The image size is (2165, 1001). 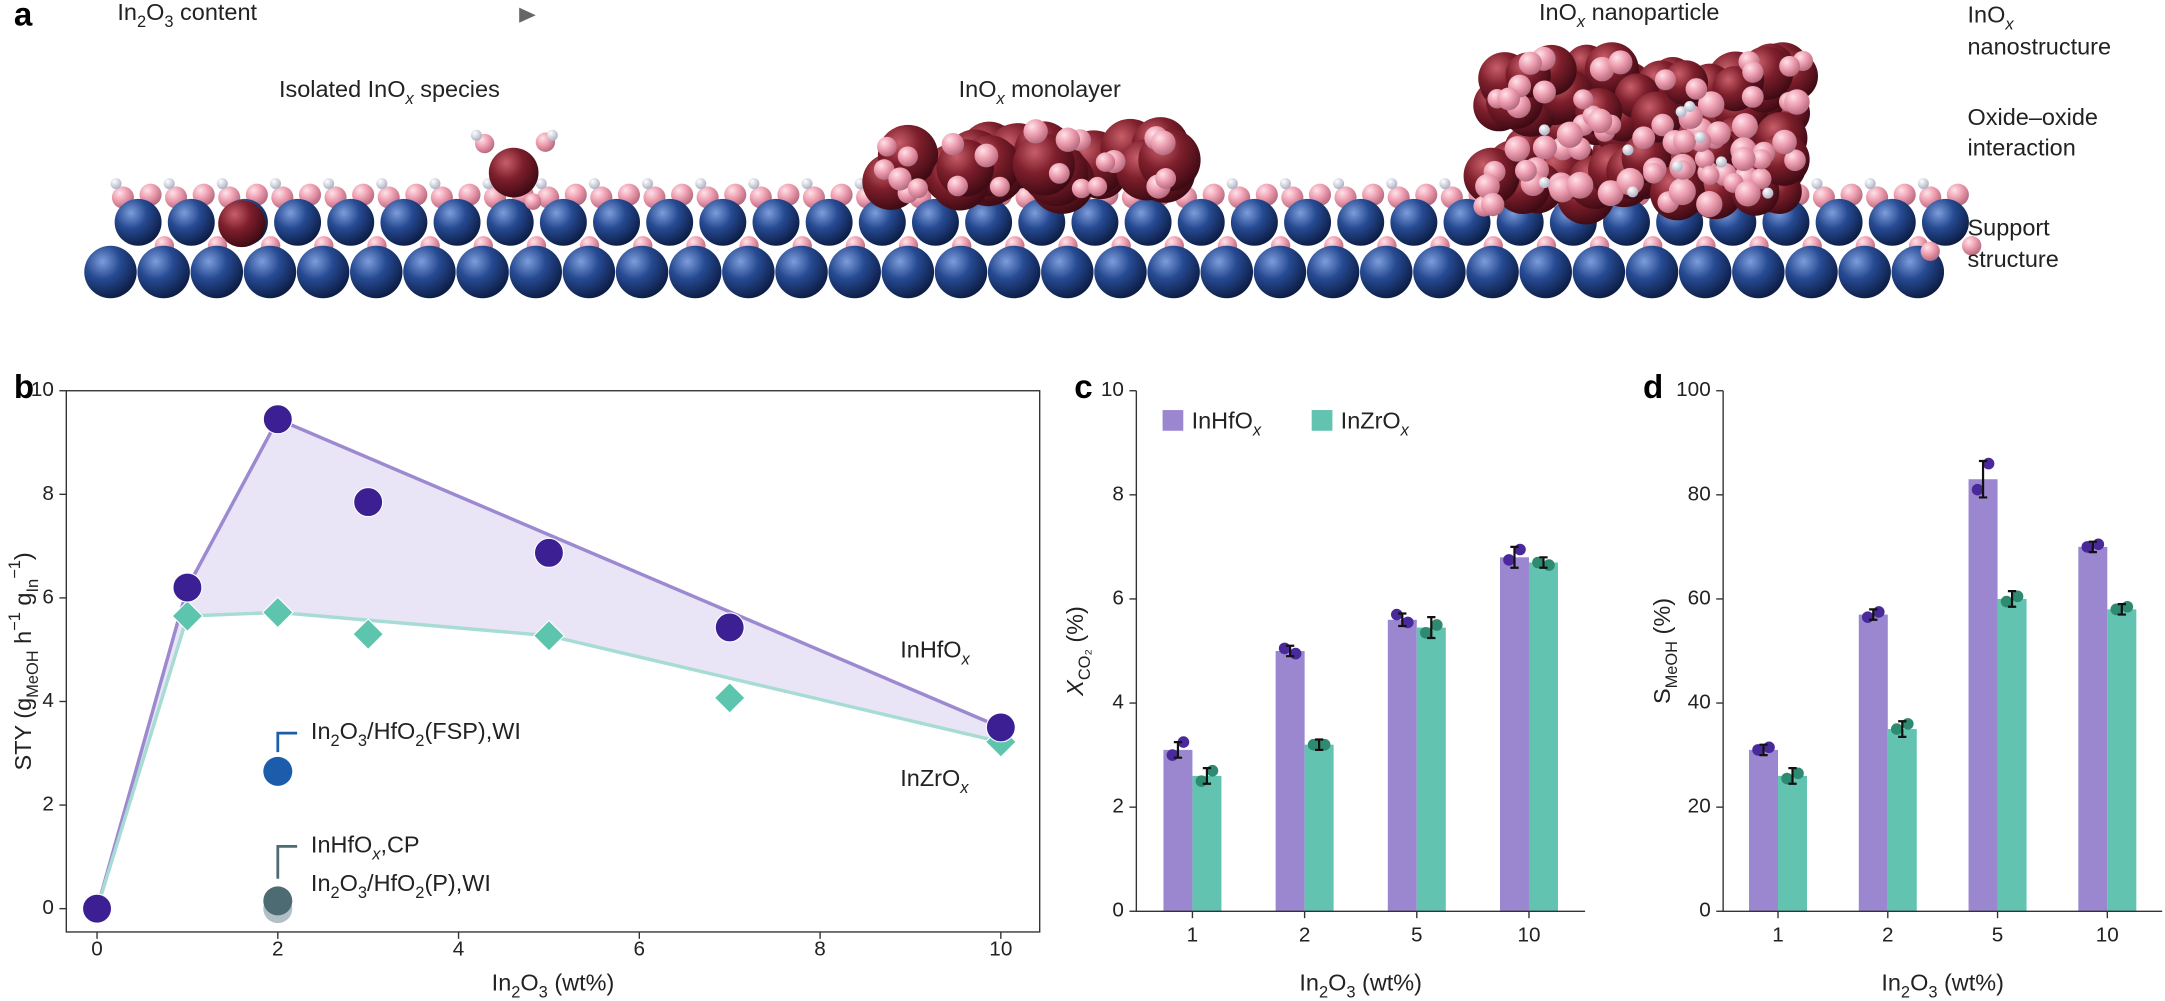 I want to click on y-tick-label: 10, so click(x=42, y=389).